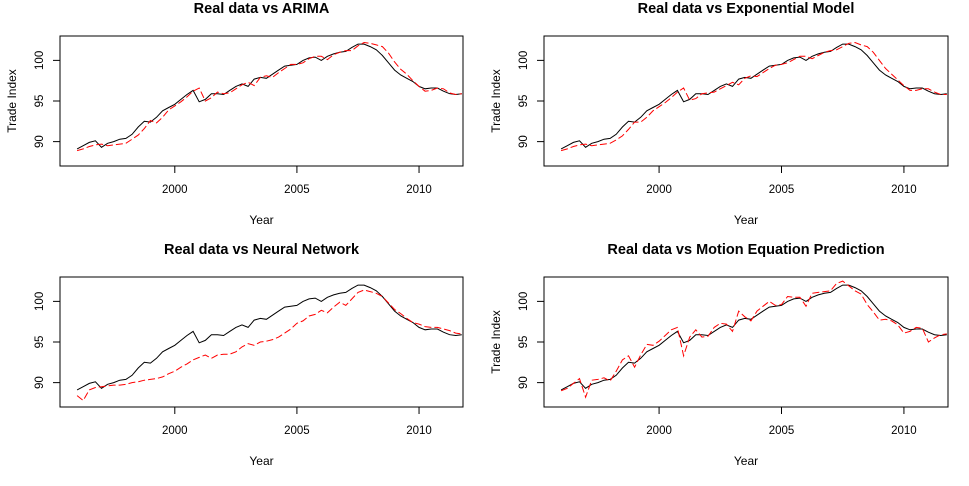  What do you see at coordinates (262, 9) in the screenshot?
I see `chart-title: Real data vs ARIMA` at bounding box center [262, 9].